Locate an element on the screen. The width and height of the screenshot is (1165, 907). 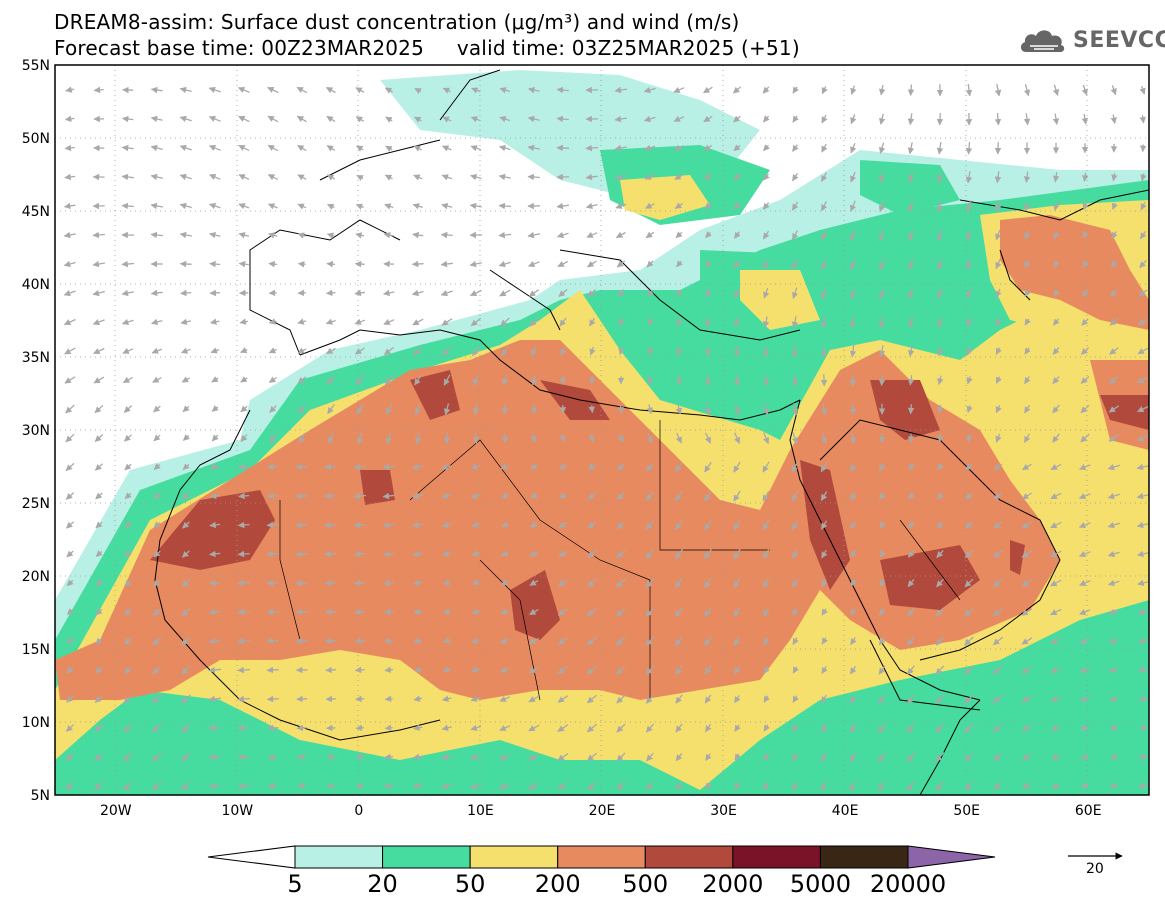
colorbar-label: 5 is located at coordinates (295, 884).